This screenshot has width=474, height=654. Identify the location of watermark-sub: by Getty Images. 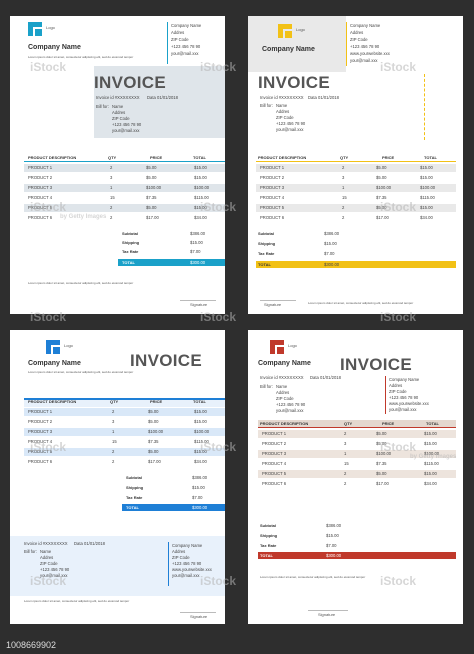
(433, 457).